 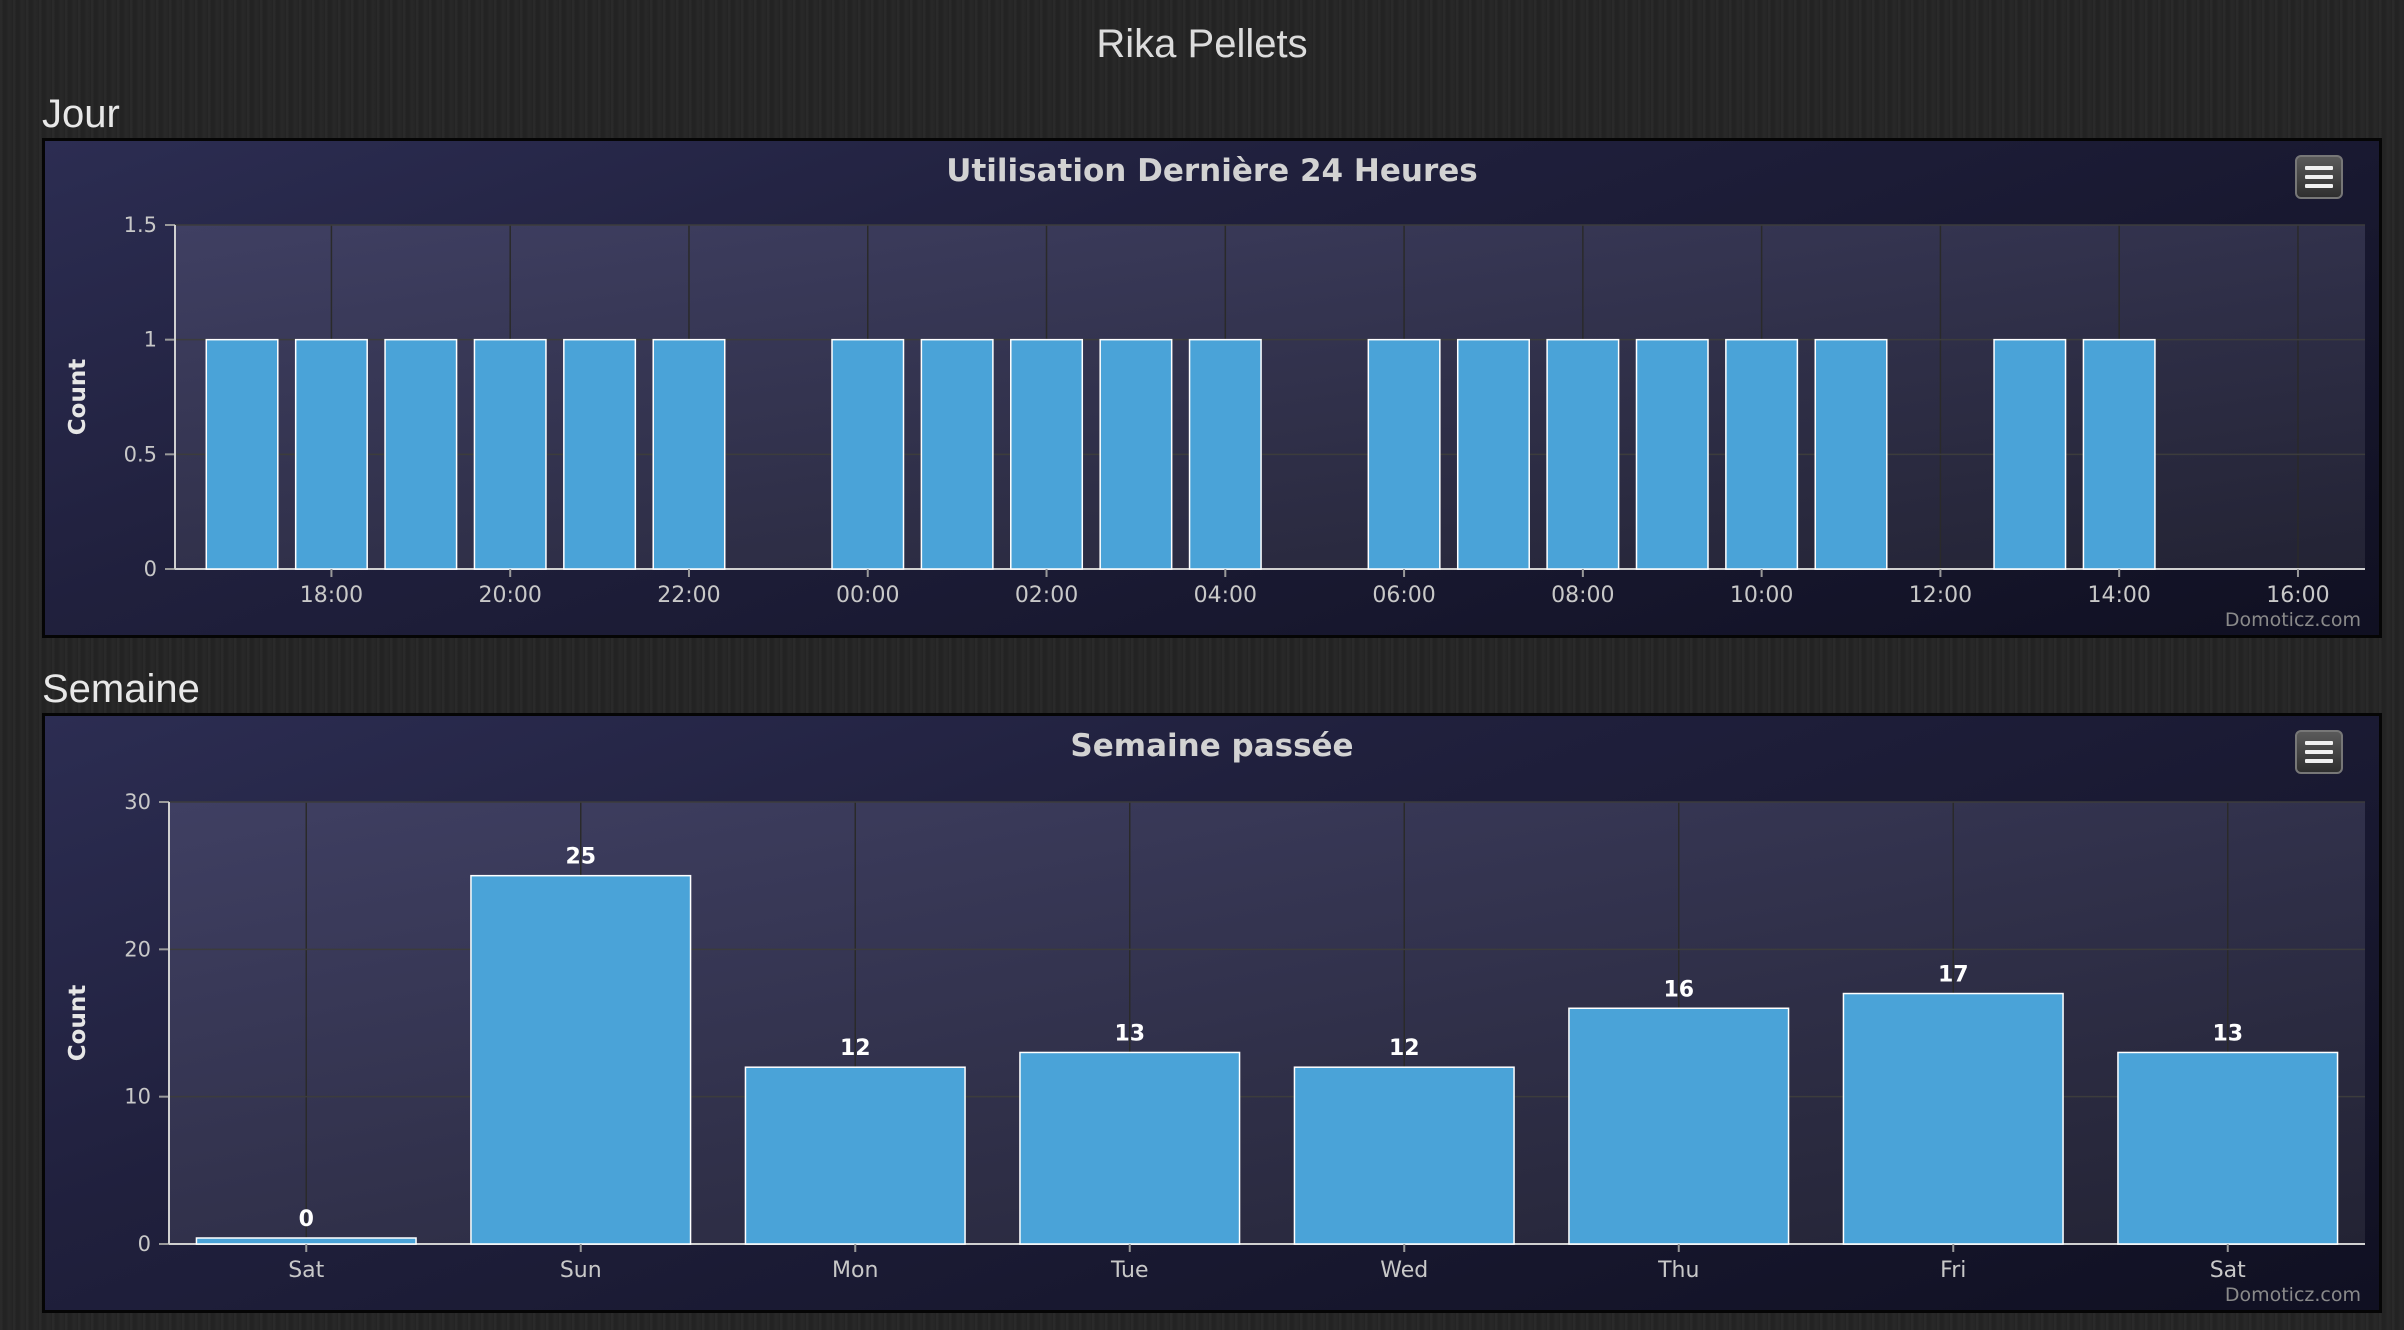 What do you see at coordinates (1129, 1270) in the screenshot?
I see `x-tick-label: Tue` at bounding box center [1129, 1270].